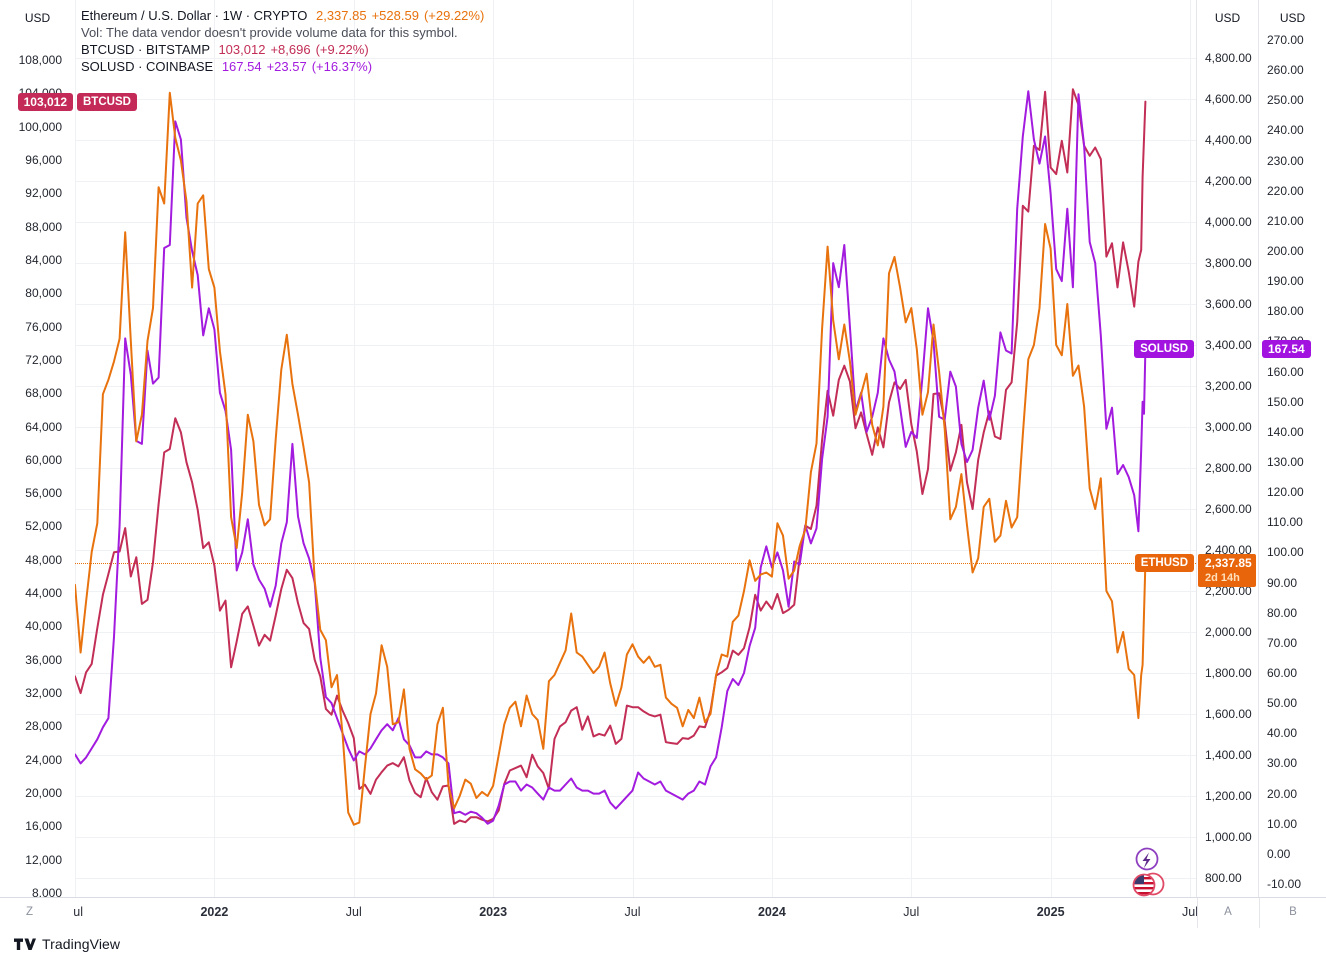  I want to click on eth-current-price-line, so click(635, 563).